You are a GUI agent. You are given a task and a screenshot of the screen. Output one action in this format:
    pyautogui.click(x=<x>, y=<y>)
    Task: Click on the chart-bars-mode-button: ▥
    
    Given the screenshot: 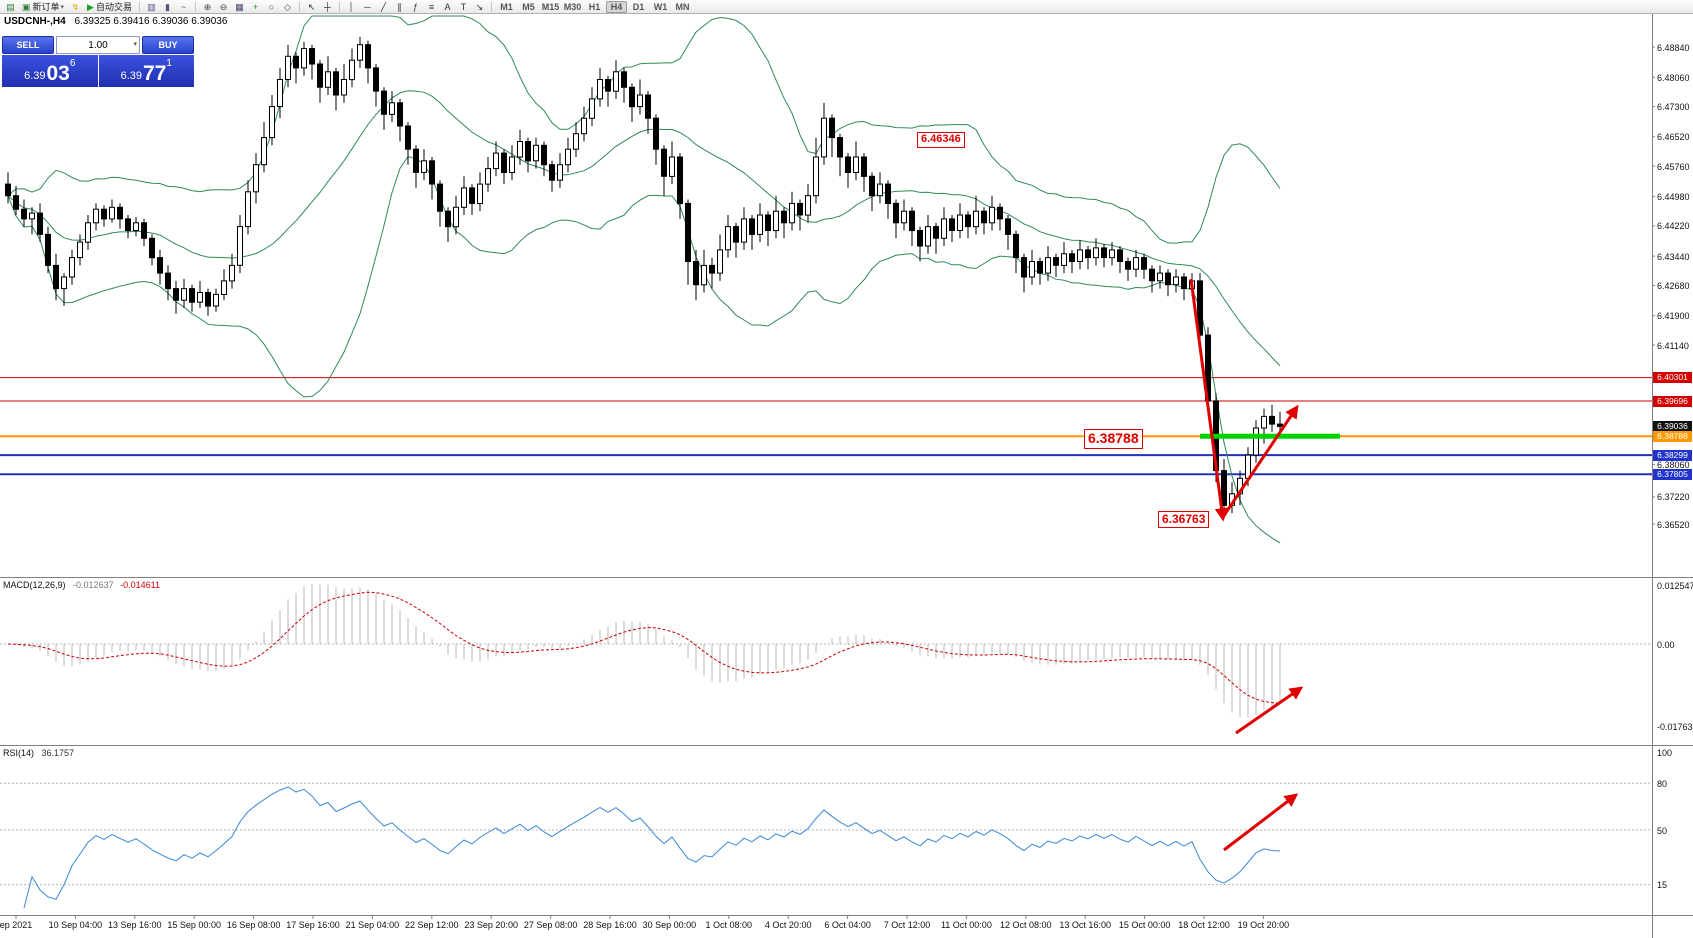 What is the action you would take?
    pyautogui.click(x=151, y=7)
    